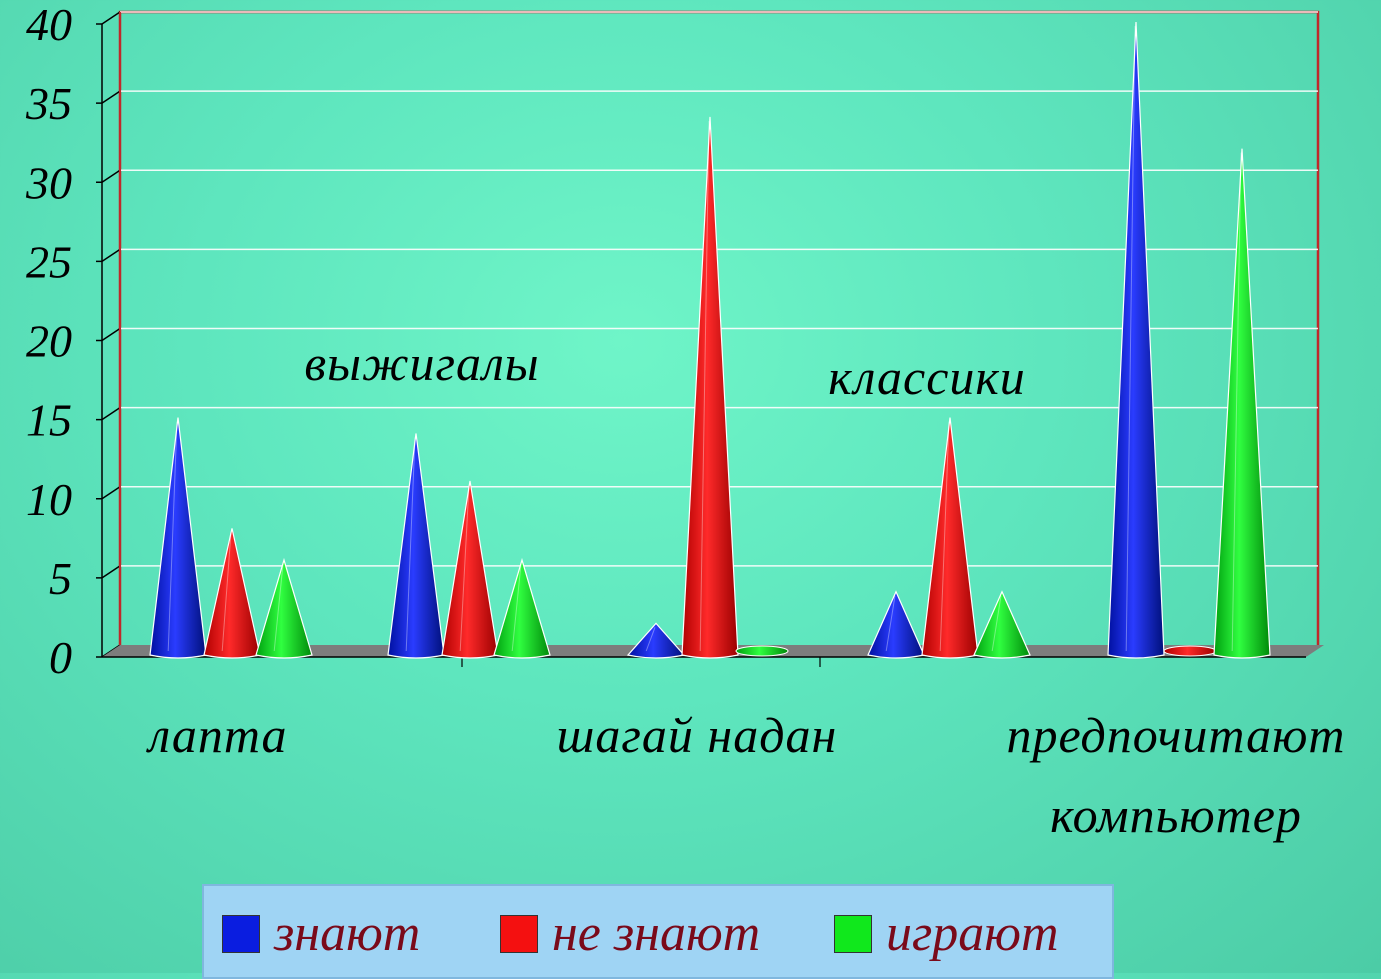 Image resolution: width=1381 pixels, height=979 pixels. Describe the element at coordinates (48, 182) in the screenshot. I see `y-tick-label: 30` at that location.